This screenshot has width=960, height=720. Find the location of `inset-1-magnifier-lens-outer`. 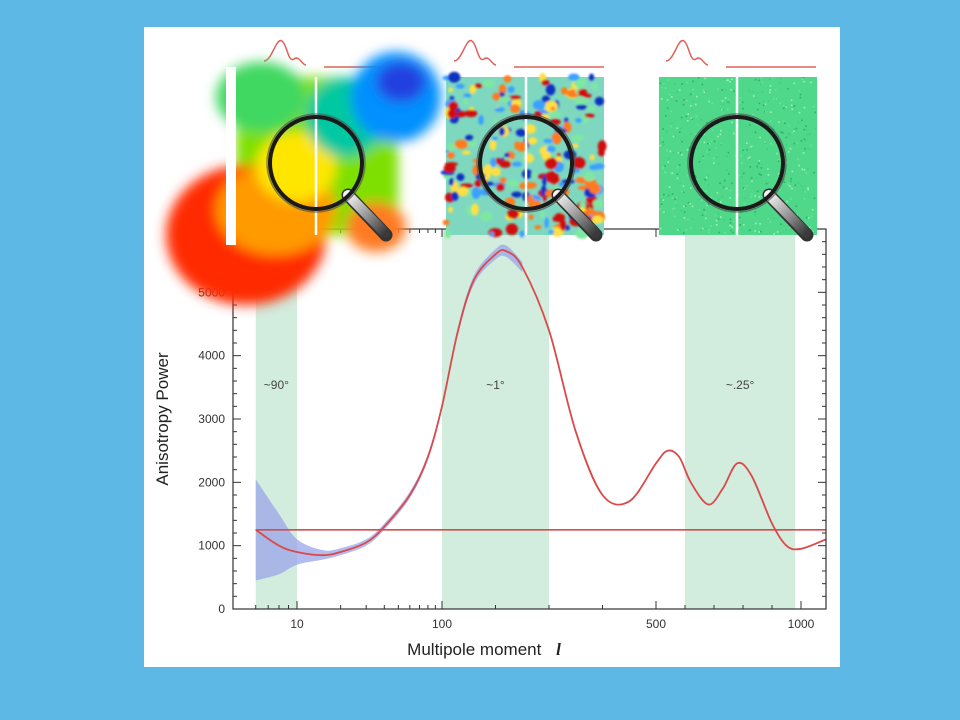

inset-1-magnifier-lens-outer is located at coordinates (316, 163).